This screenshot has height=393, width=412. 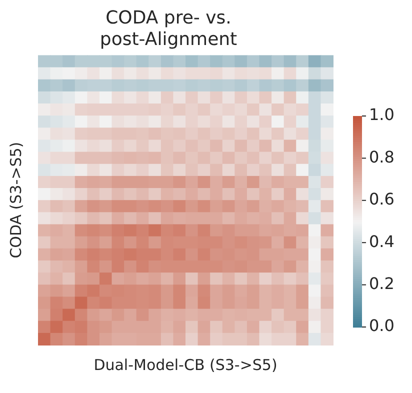 I want to click on color-bar-label: 0.4, so click(x=381, y=241).